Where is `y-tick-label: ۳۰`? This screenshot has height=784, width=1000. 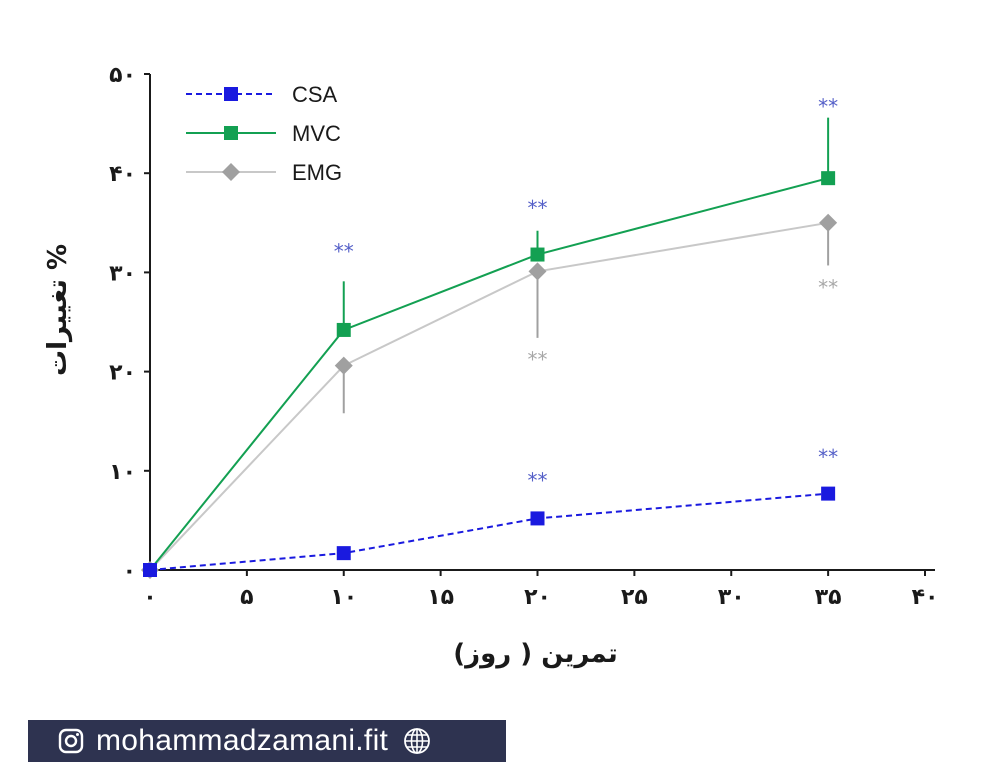 y-tick-label: ۳۰ is located at coordinates (122, 273).